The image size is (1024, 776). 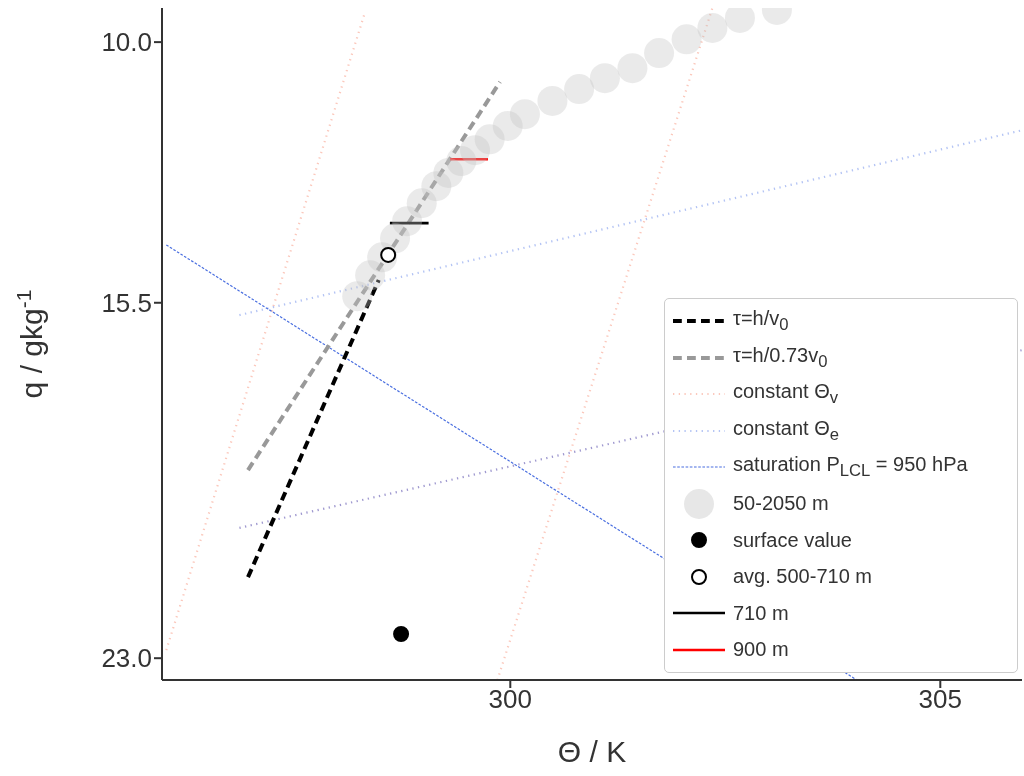 What do you see at coordinates (792, 540) in the screenshot?
I see `legend-label: surface value` at bounding box center [792, 540].